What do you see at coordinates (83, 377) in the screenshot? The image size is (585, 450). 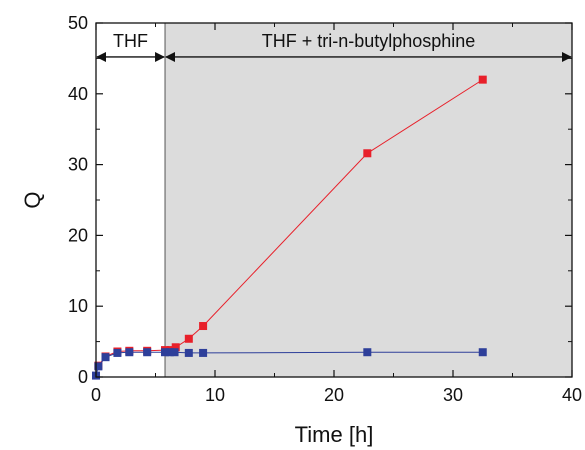 I see `y-tick-label-0: 0` at bounding box center [83, 377].